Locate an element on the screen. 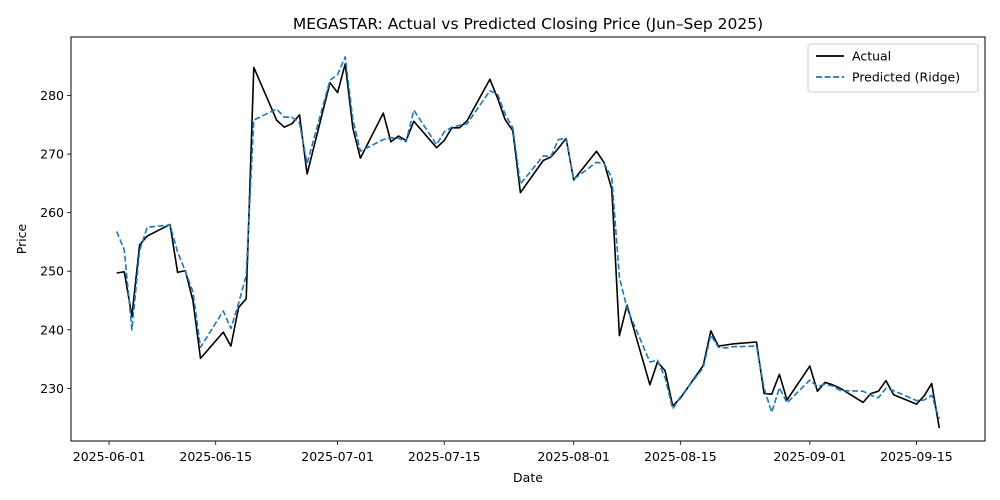 This screenshot has height=500, width=1000. x-tick-label: 2025-06-01 is located at coordinates (109, 456).